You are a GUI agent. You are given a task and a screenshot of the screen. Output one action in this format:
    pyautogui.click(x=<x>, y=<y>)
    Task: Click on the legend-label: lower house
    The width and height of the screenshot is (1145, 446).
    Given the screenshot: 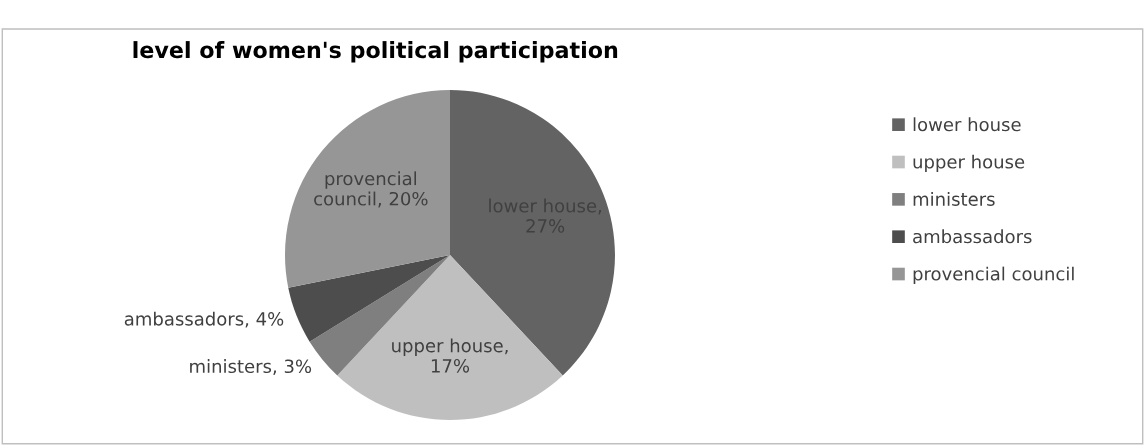 What is the action you would take?
    pyautogui.click(x=967, y=124)
    